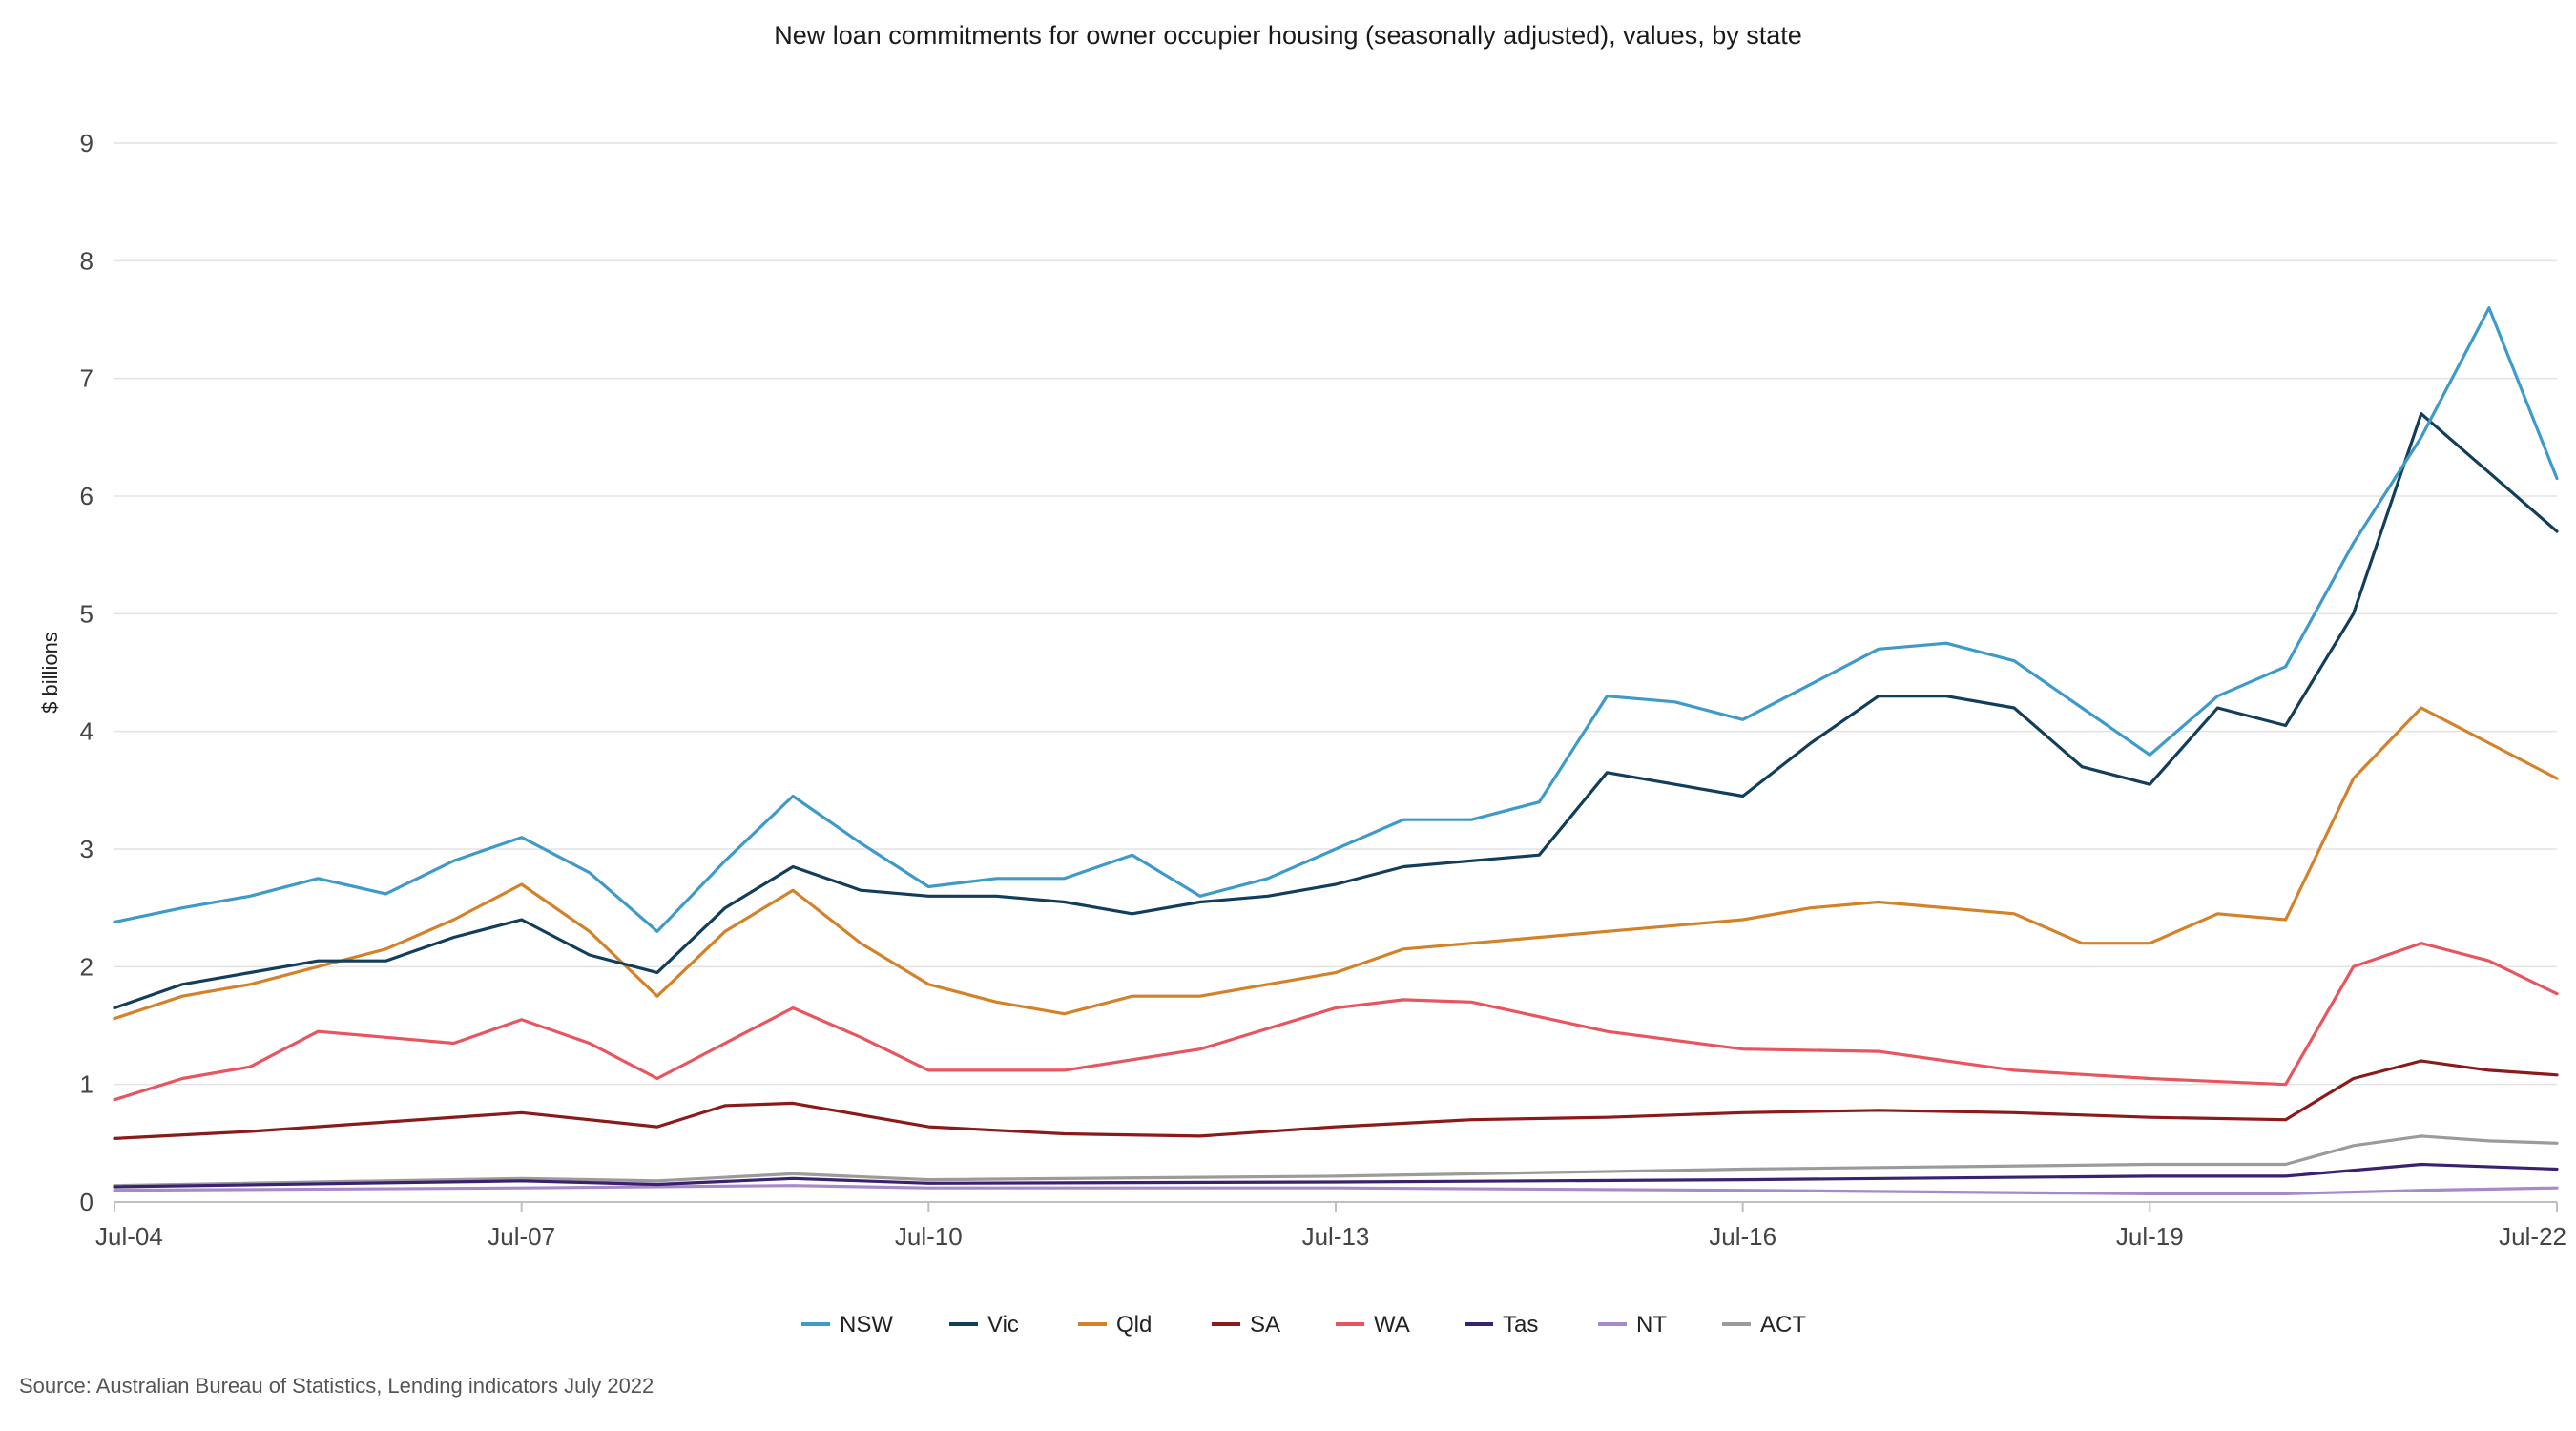 This screenshot has width=2576, height=1431. I want to click on y-tick-label: 4, so click(86, 731).